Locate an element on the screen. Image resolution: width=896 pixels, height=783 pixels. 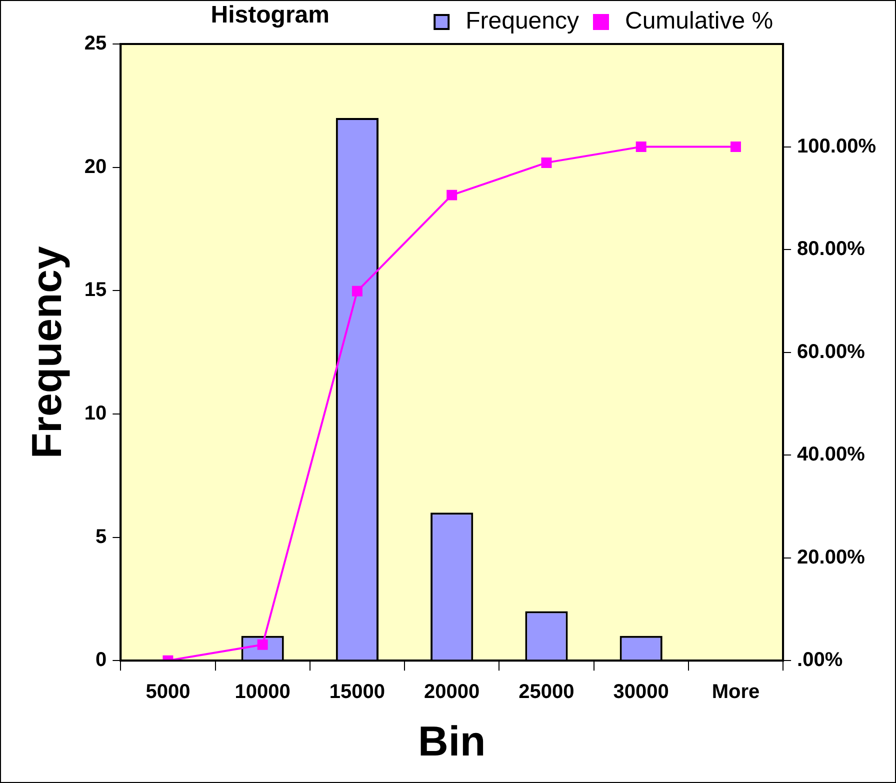
x-tick-label: 25000 is located at coordinates (546, 692).